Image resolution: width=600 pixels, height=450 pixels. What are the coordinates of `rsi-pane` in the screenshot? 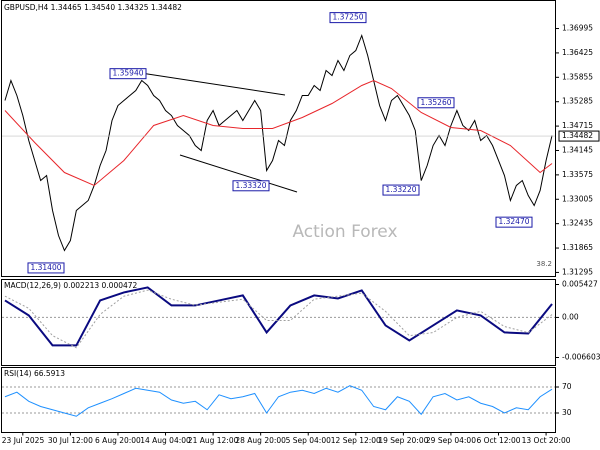 It's located at (278, 400).